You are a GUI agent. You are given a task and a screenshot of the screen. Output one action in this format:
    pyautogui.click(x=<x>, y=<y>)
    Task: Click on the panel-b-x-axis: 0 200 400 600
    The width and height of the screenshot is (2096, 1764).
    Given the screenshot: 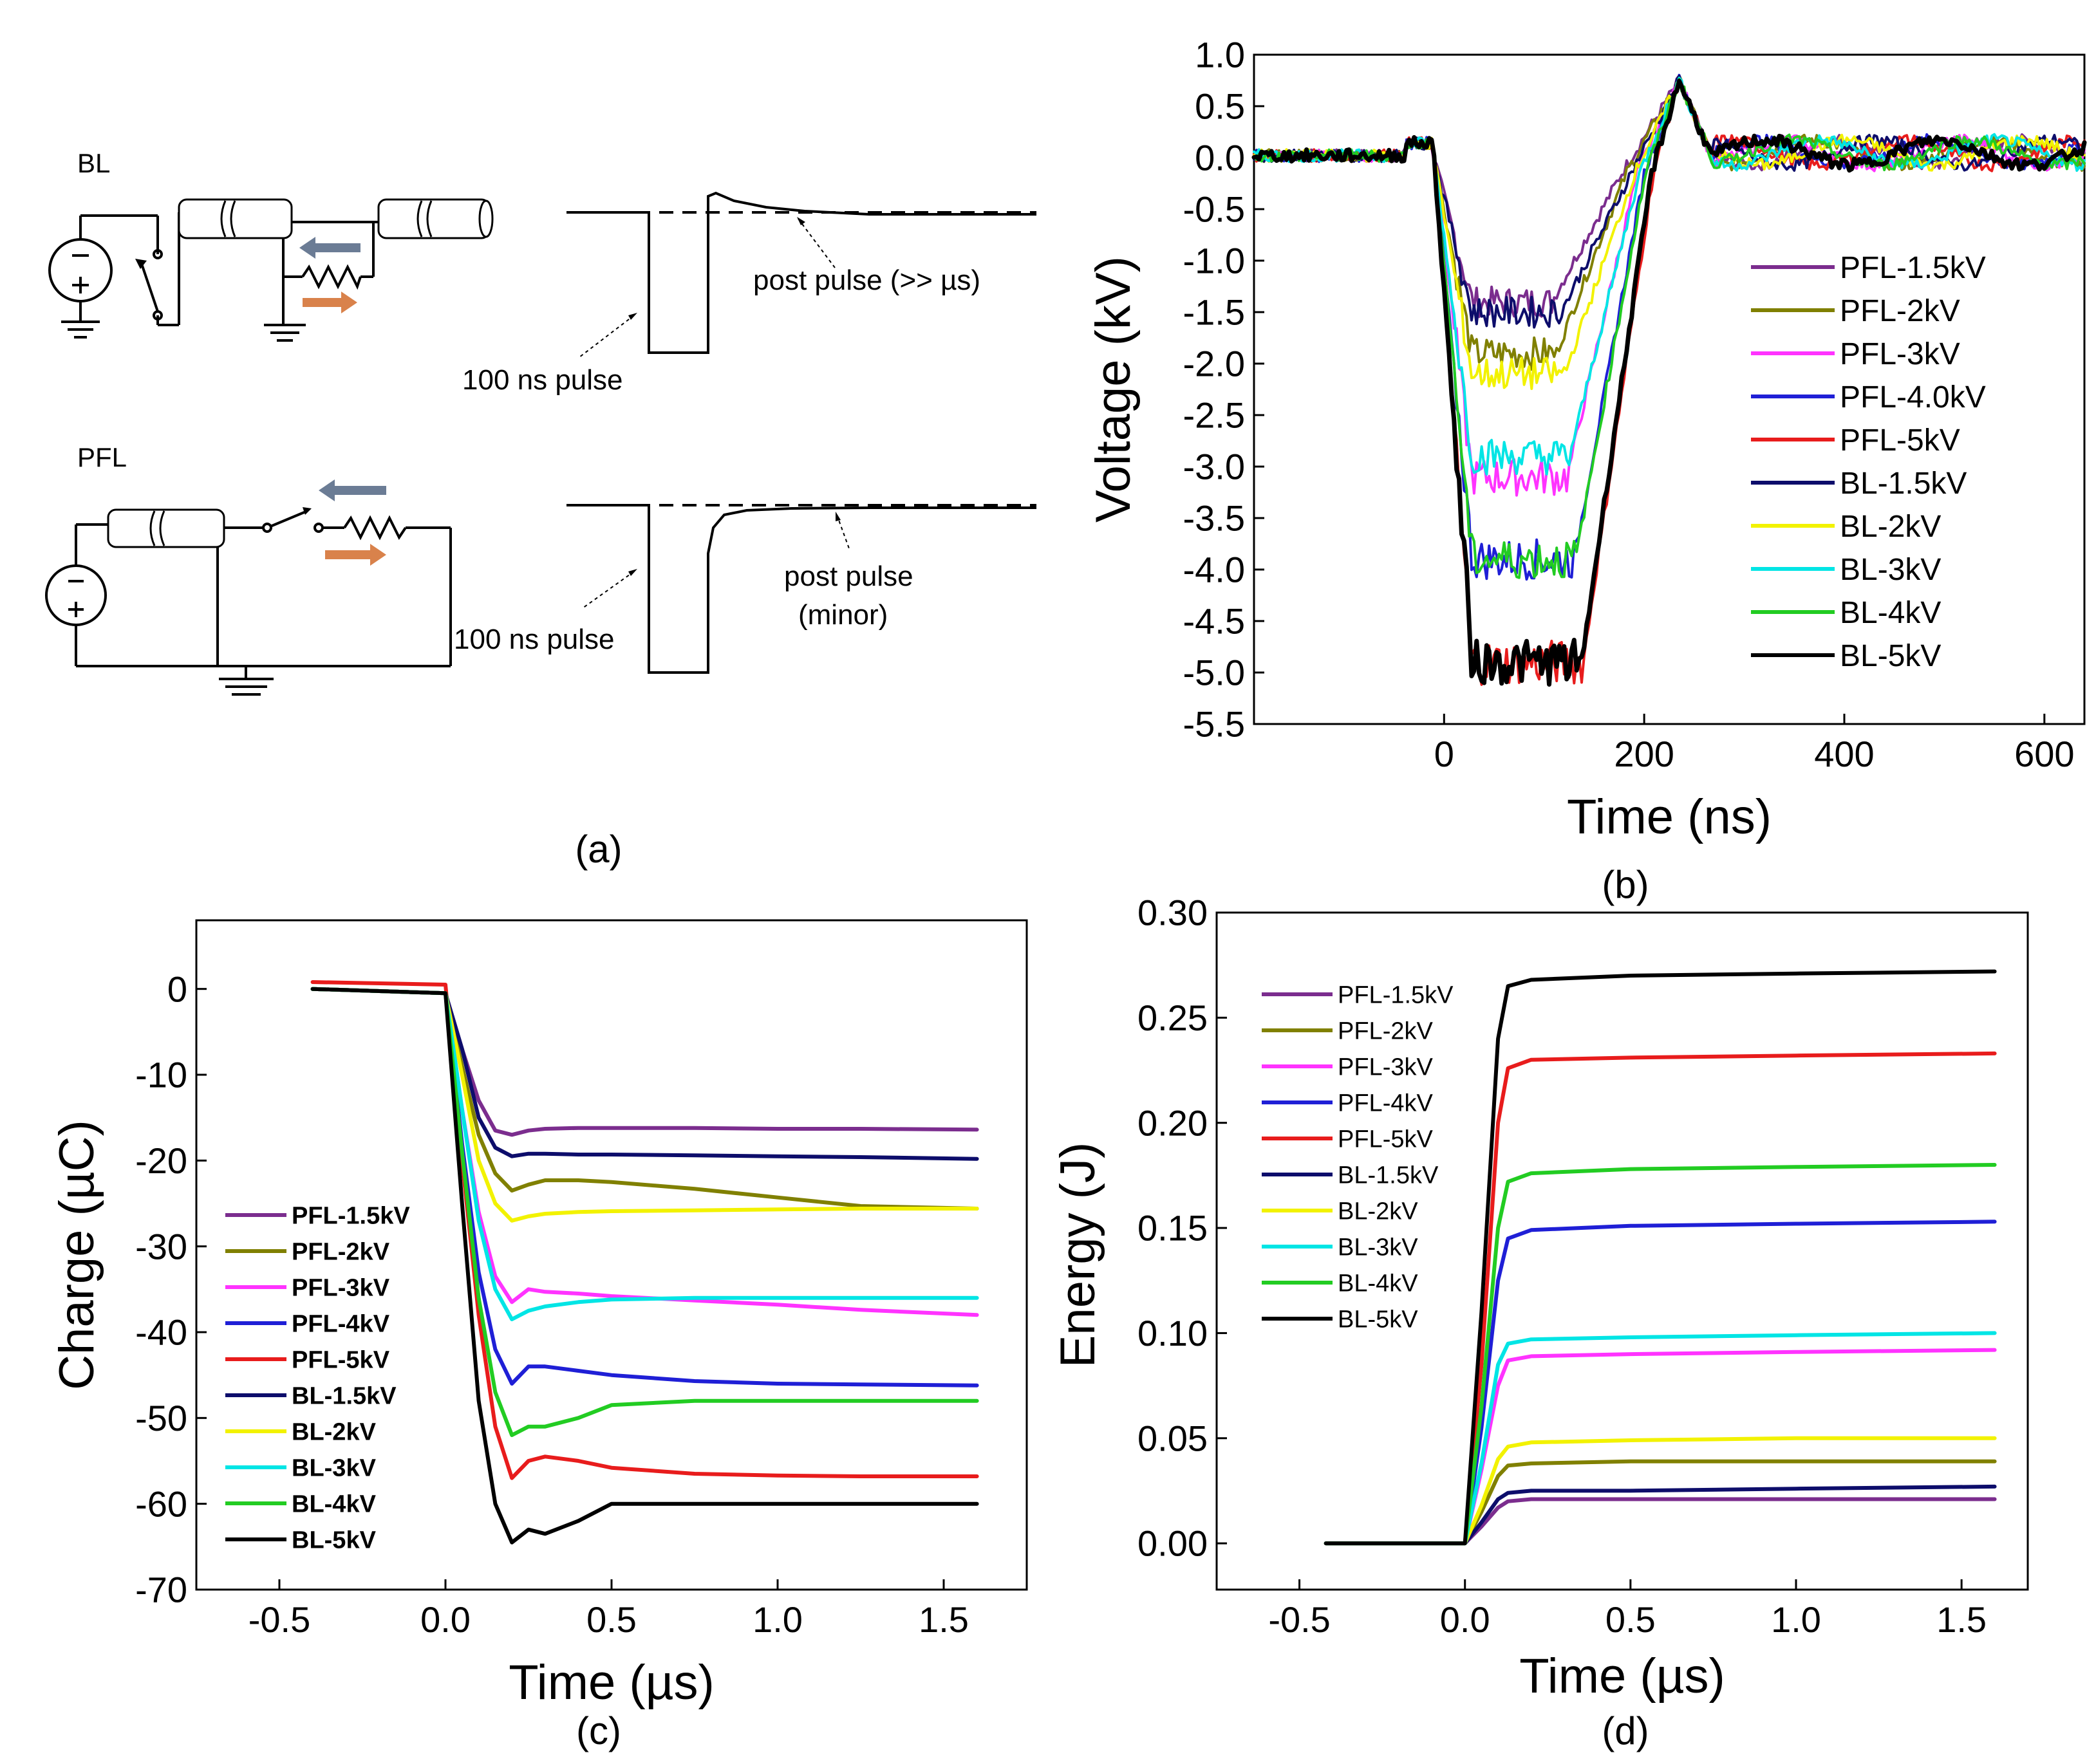 What is the action you would take?
    pyautogui.click(x=1754, y=744)
    